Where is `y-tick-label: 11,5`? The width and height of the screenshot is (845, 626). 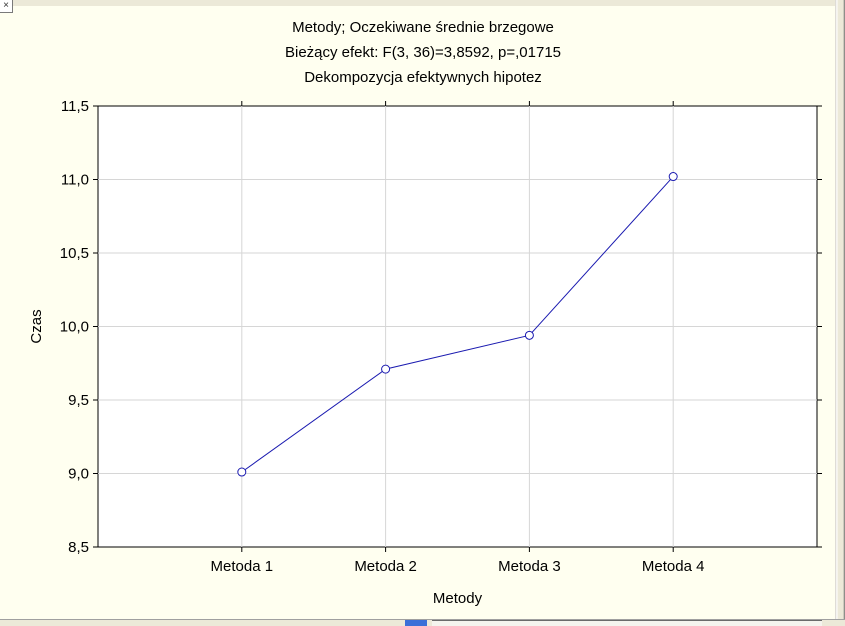 y-tick-label: 11,5 is located at coordinates (75, 106).